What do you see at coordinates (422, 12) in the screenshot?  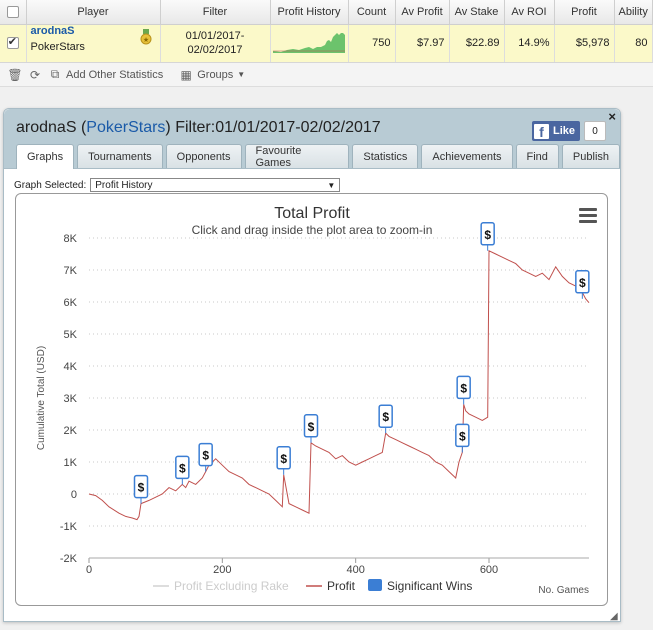 I see `col-header-av-profit: Av Profit` at bounding box center [422, 12].